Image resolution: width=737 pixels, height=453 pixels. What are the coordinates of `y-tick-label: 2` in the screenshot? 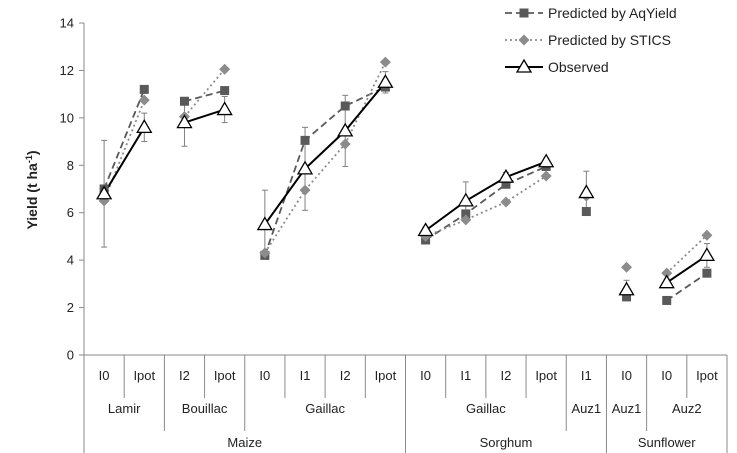 It's located at (70, 307).